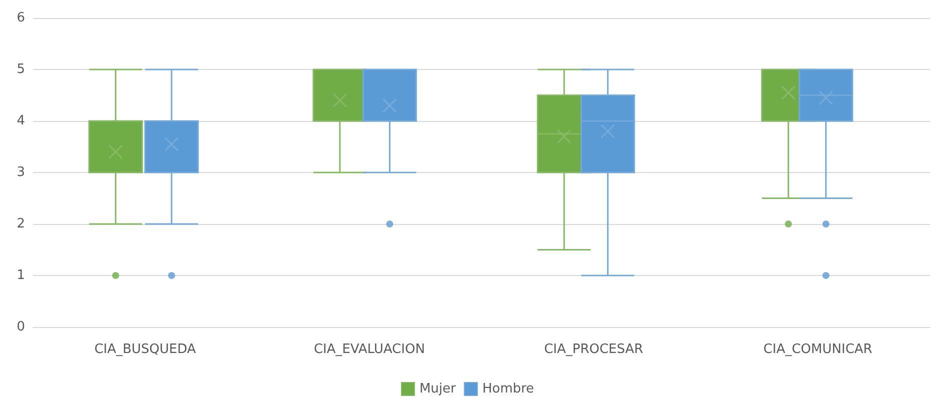  What do you see at coordinates (20, 121) in the screenshot?
I see `y-tick-label: 4` at bounding box center [20, 121].